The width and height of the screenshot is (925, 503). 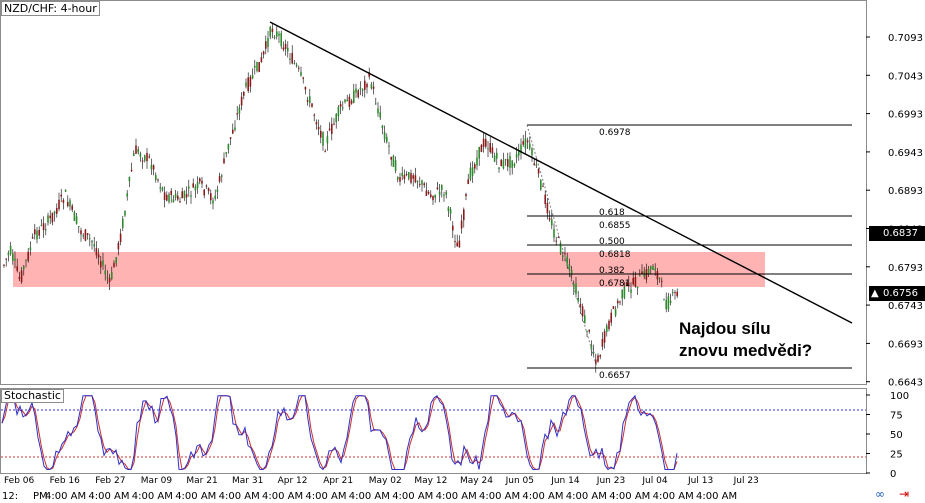 What do you see at coordinates (904, 494) in the screenshot?
I see `scroll-right-icon: ⇥` at bounding box center [904, 494].